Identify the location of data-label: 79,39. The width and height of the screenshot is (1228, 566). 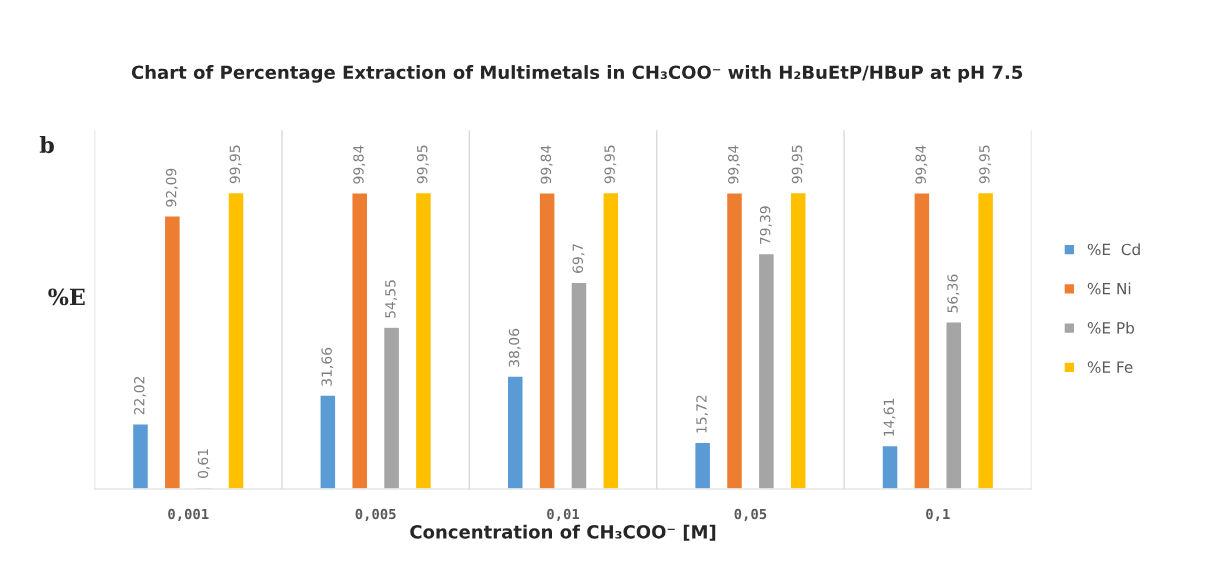
(765, 225).